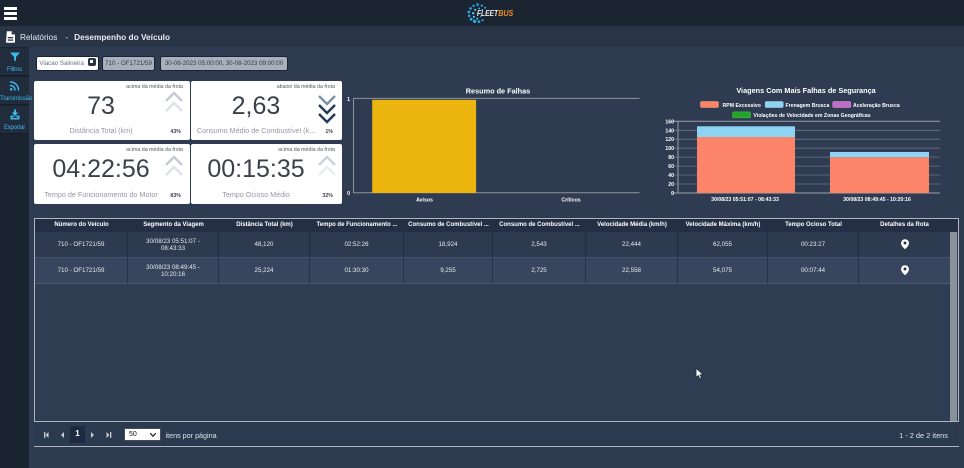 The width and height of the screenshot is (964, 468). Describe the element at coordinates (876, 106) in the screenshot. I see `svg-text: Aceleração Brusca` at that location.